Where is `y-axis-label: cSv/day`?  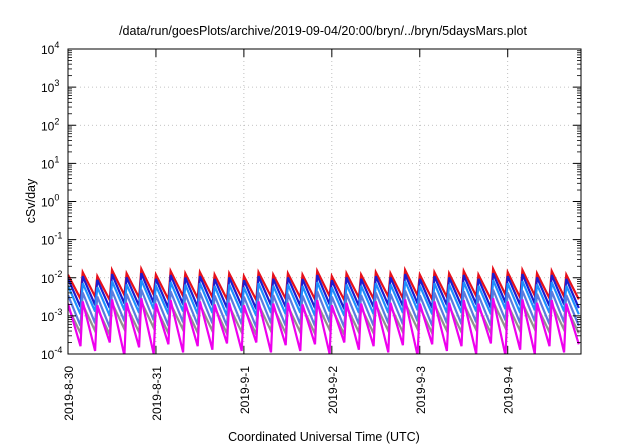
y-axis-label: cSv/day is located at coordinates (31, 200).